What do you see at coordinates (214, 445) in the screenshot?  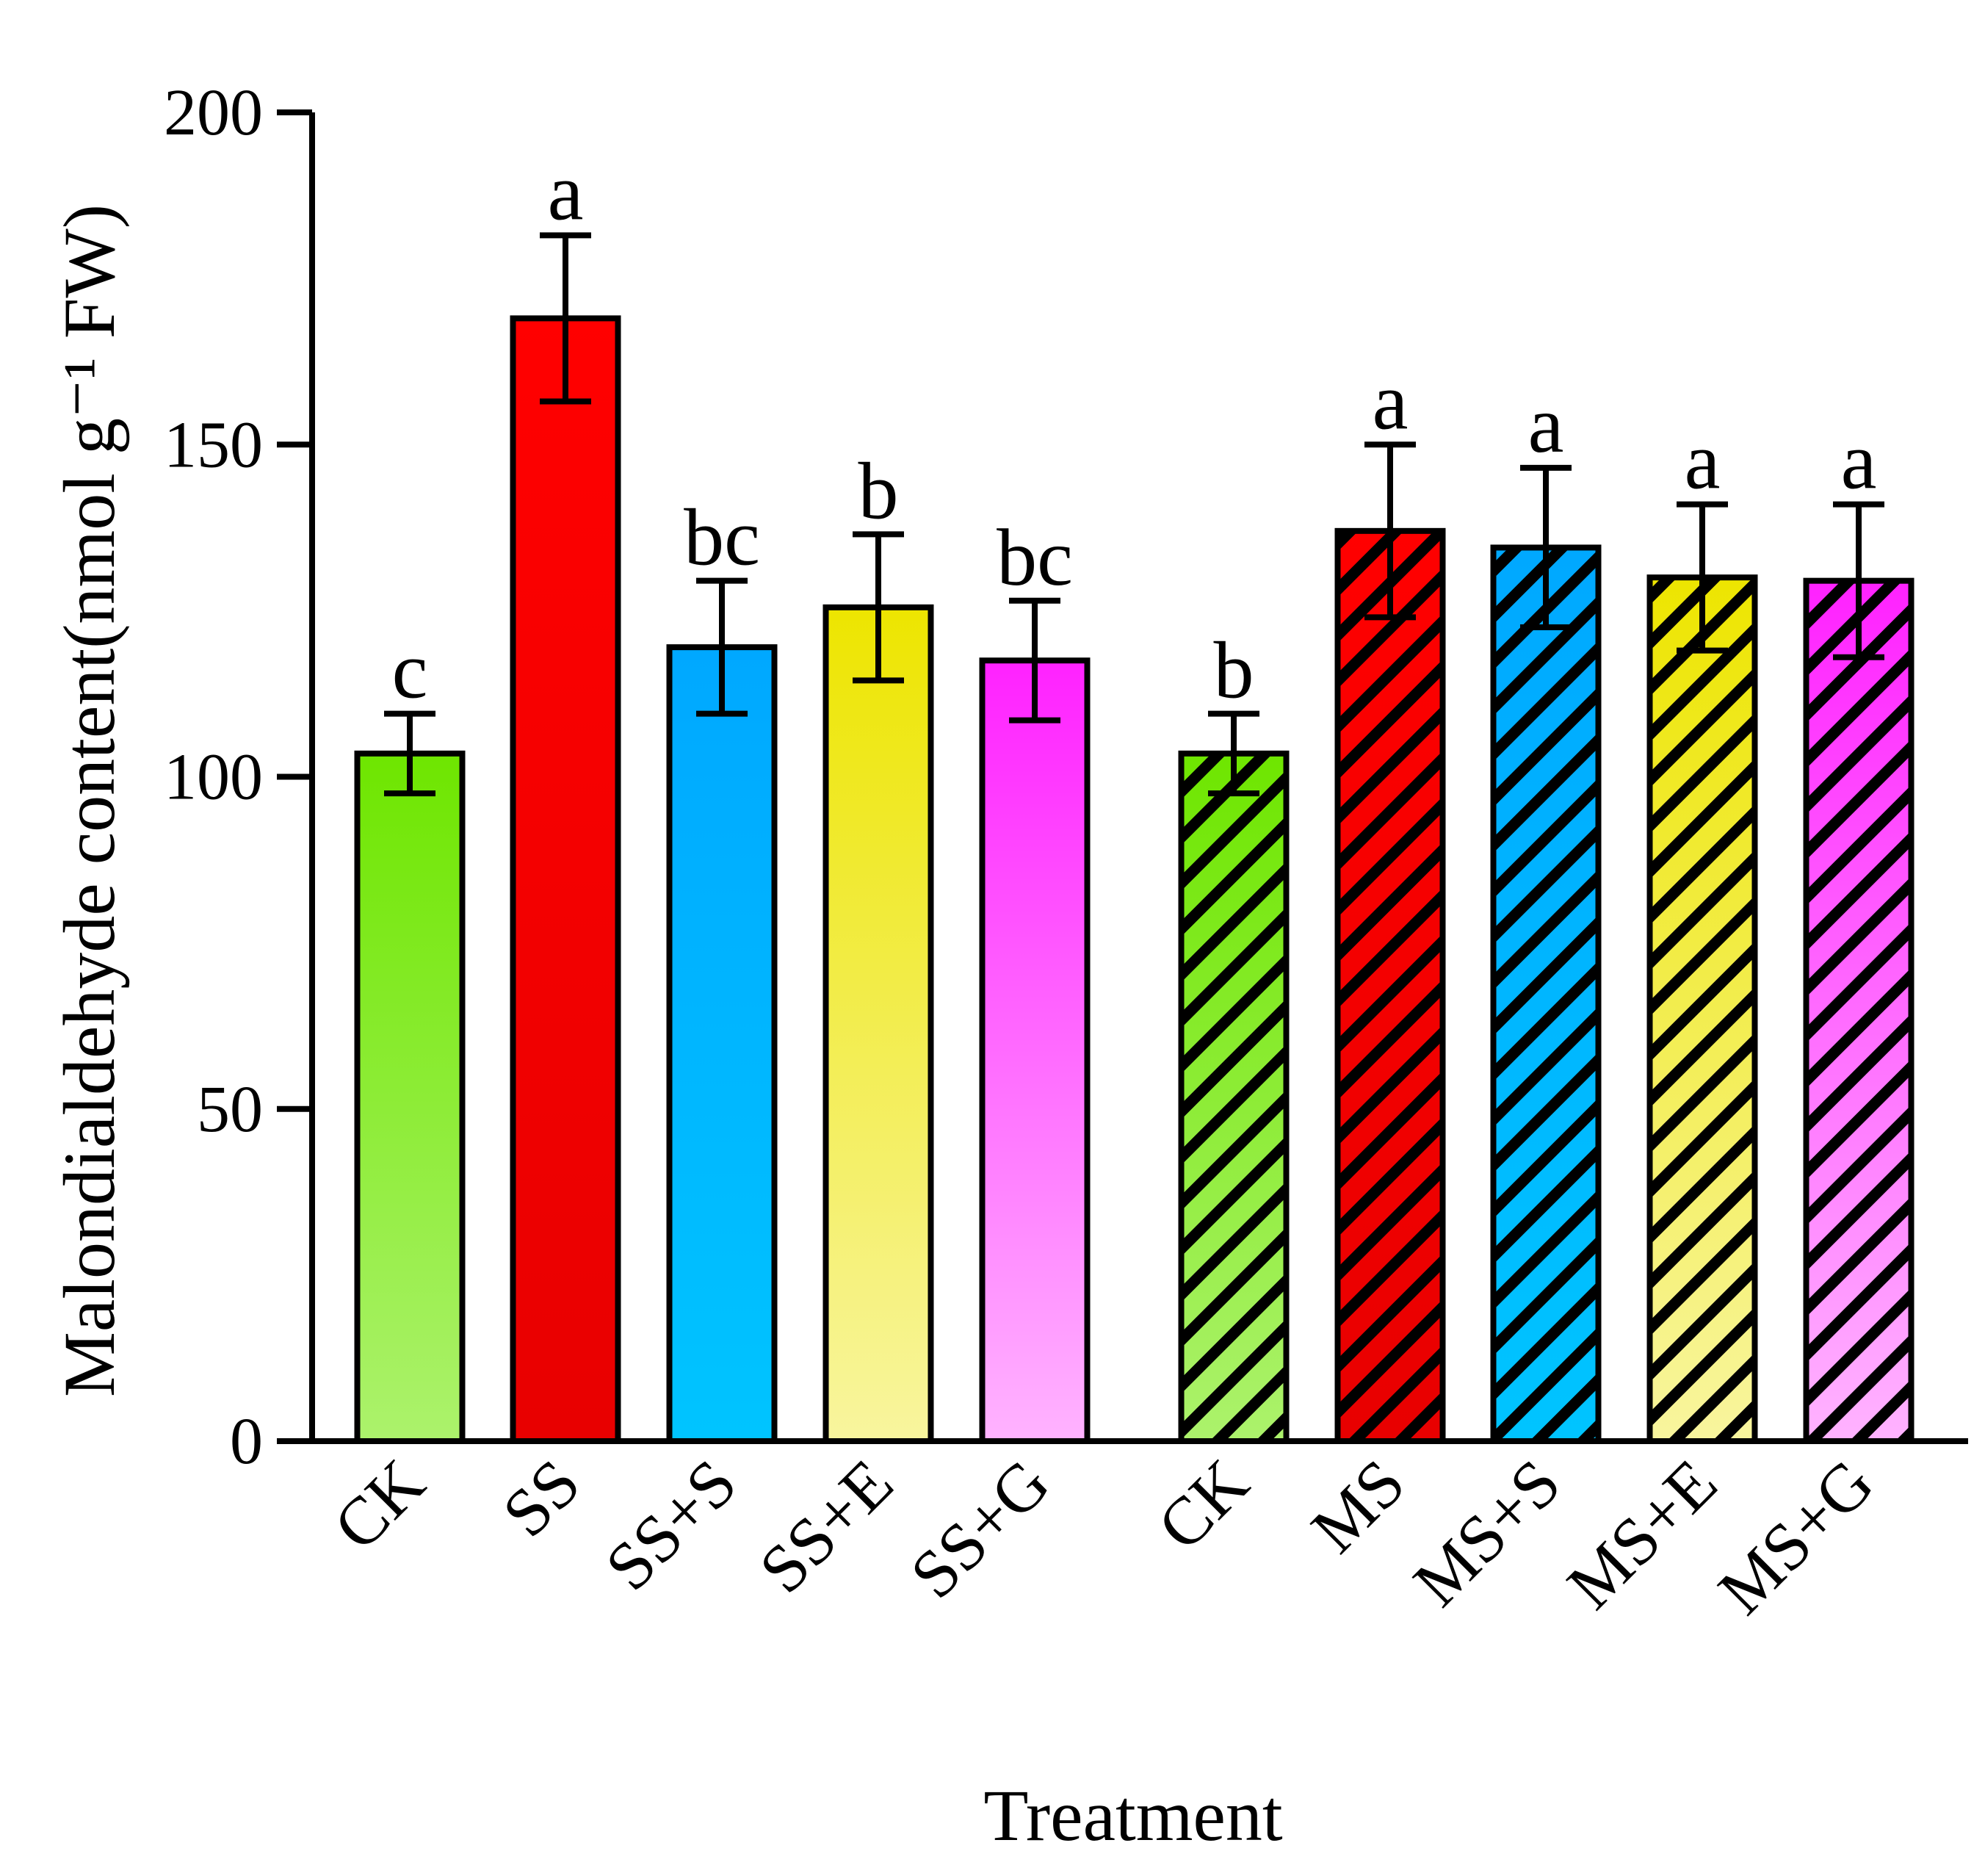 I see `y-tick-label: 150` at bounding box center [214, 445].